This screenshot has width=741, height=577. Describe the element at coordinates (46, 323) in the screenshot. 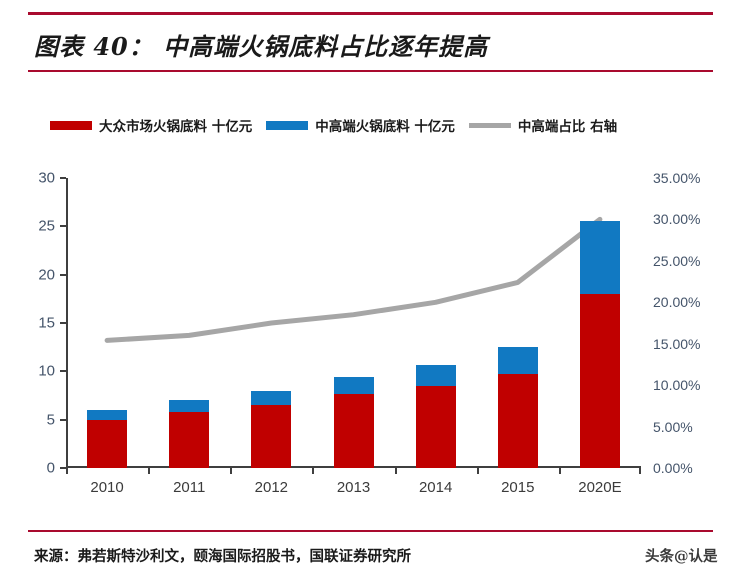

I see `y-axis-left-label: 15` at that location.